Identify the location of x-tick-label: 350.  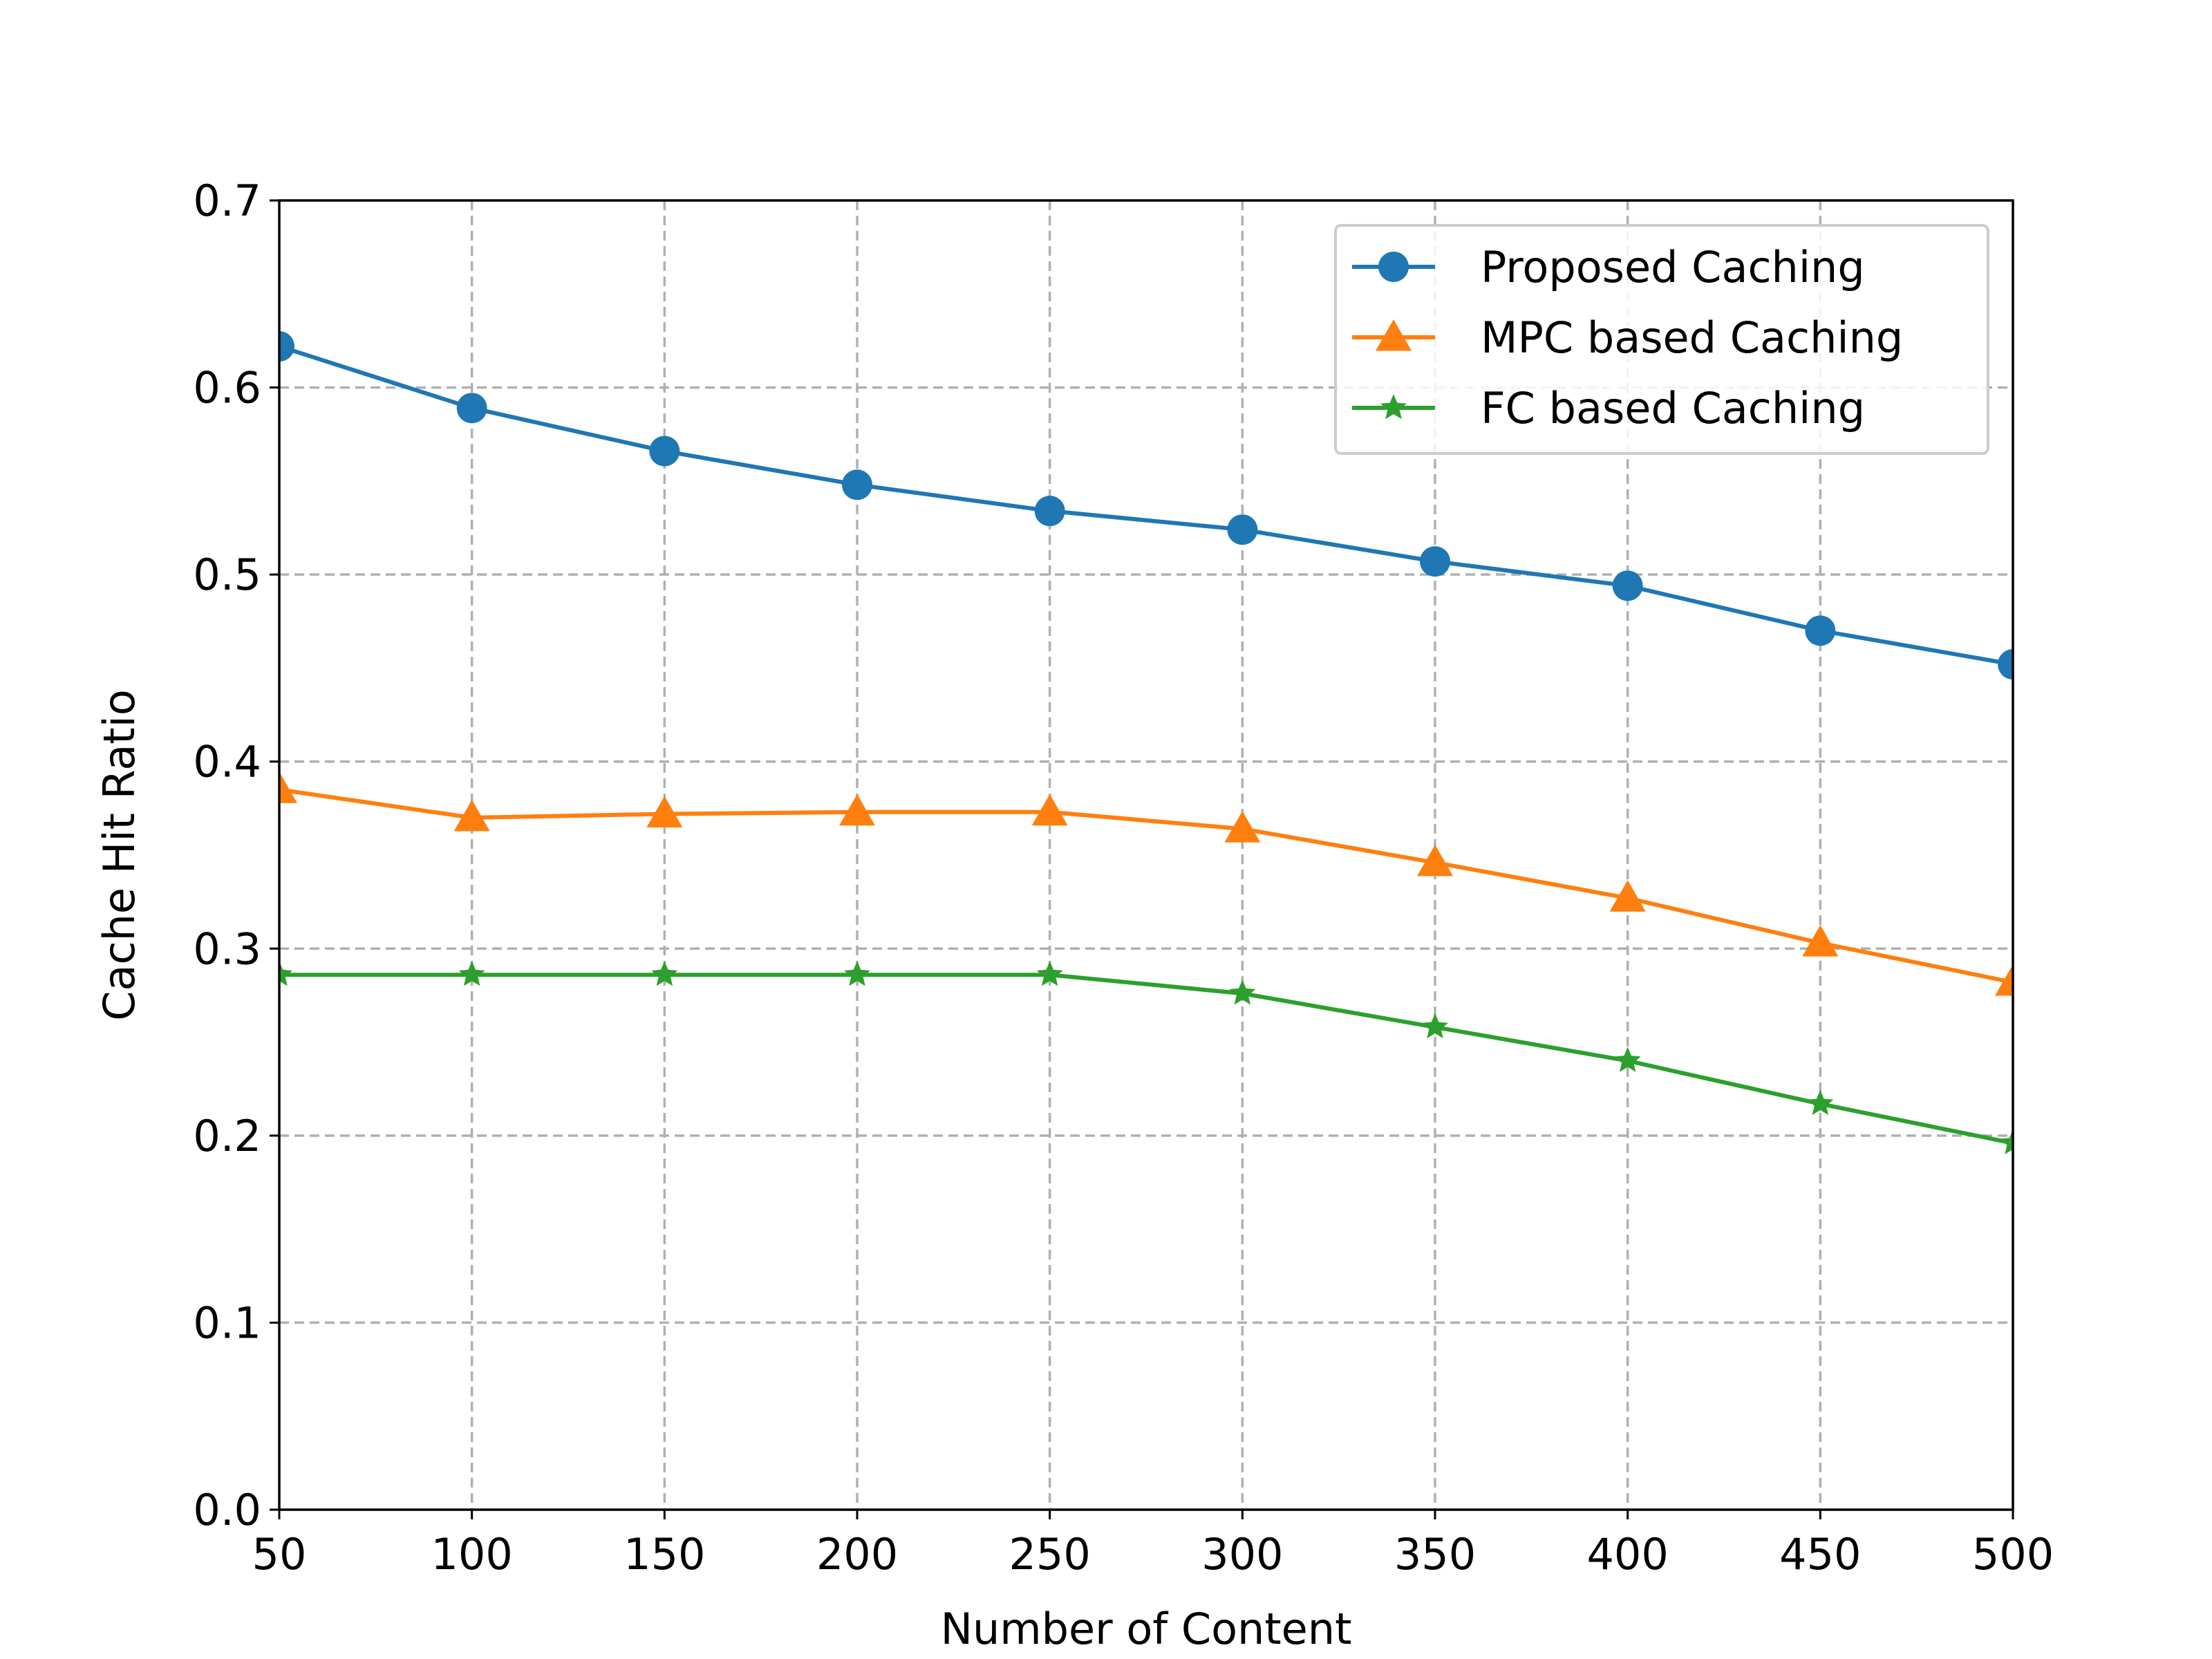
(1435, 1554).